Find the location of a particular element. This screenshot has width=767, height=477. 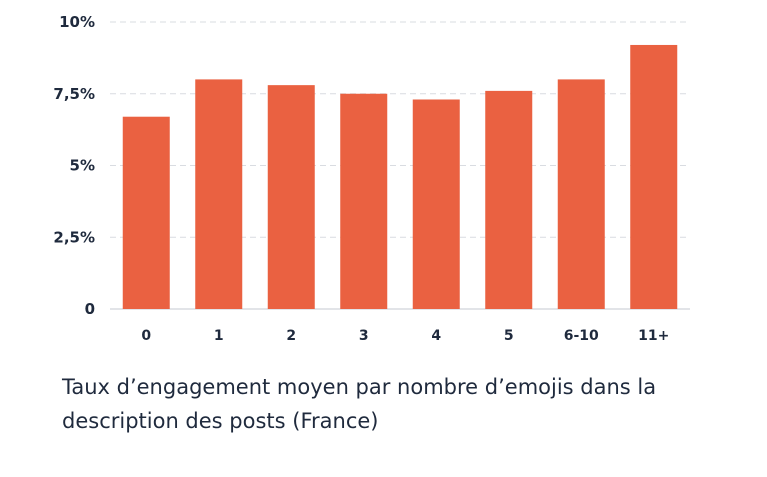

y-axis-ticks: 0 2,5% 5% 7,5% 10% is located at coordinates (74, 165).